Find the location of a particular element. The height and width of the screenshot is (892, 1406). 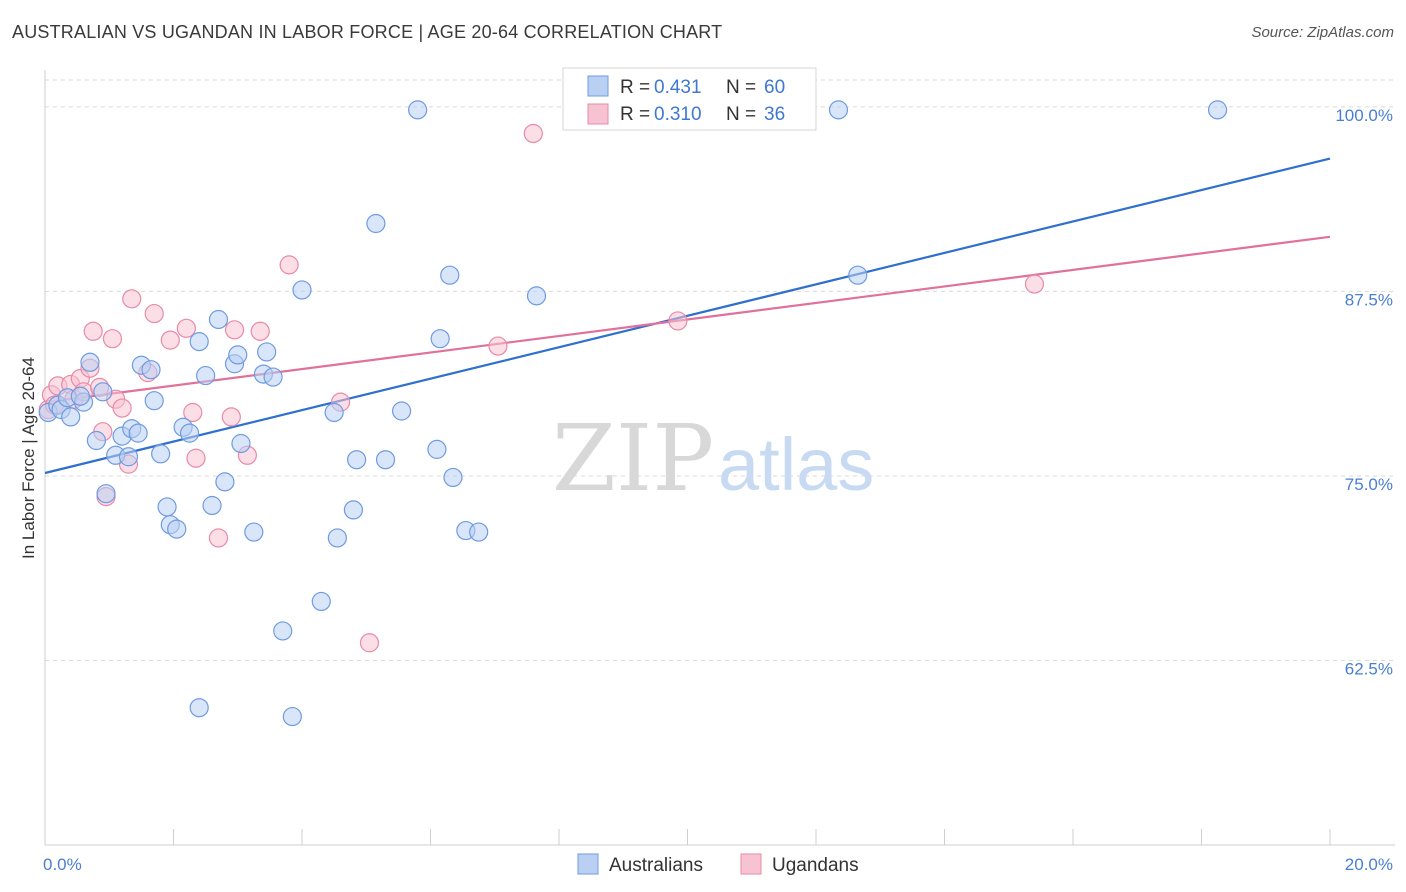

watermark: ZIP atlas is located at coordinates (713, 458).